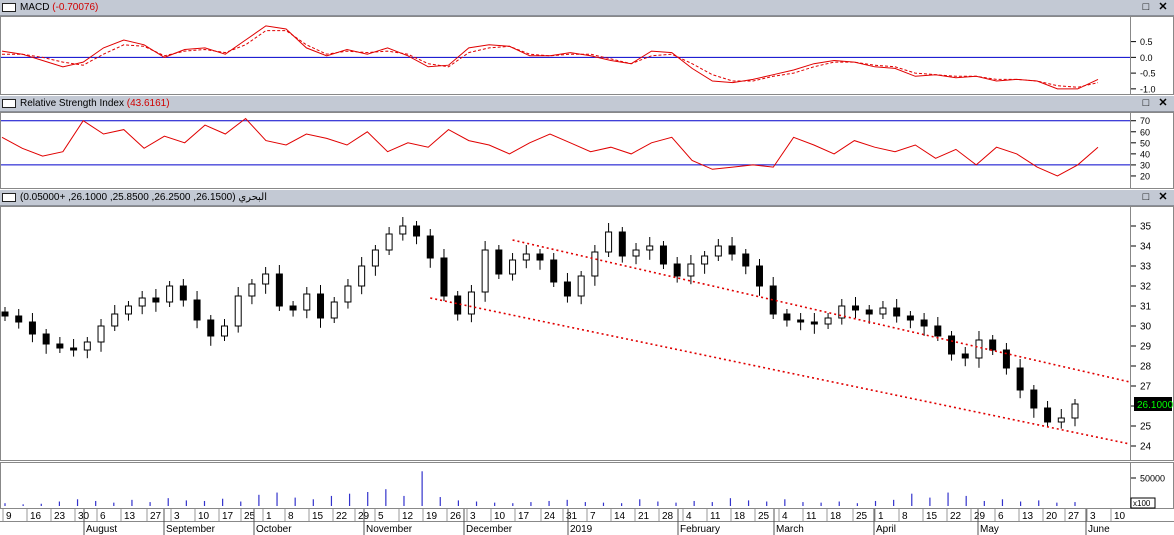  Describe the element at coordinates (587, 8) in the screenshot. I see `macd-panel-title: MACD (-0.70076) □ ✕` at that location.